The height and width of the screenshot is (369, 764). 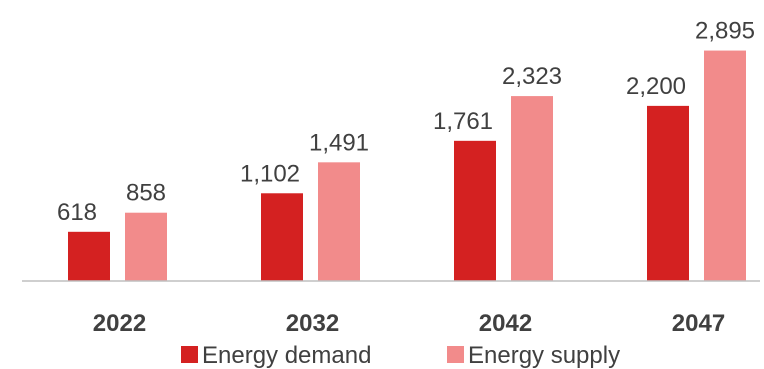 What do you see at coordinates (505, 323) in the screenshot?
I see `x-tick-label-2042: 2042` at bounding box center [505, 323].